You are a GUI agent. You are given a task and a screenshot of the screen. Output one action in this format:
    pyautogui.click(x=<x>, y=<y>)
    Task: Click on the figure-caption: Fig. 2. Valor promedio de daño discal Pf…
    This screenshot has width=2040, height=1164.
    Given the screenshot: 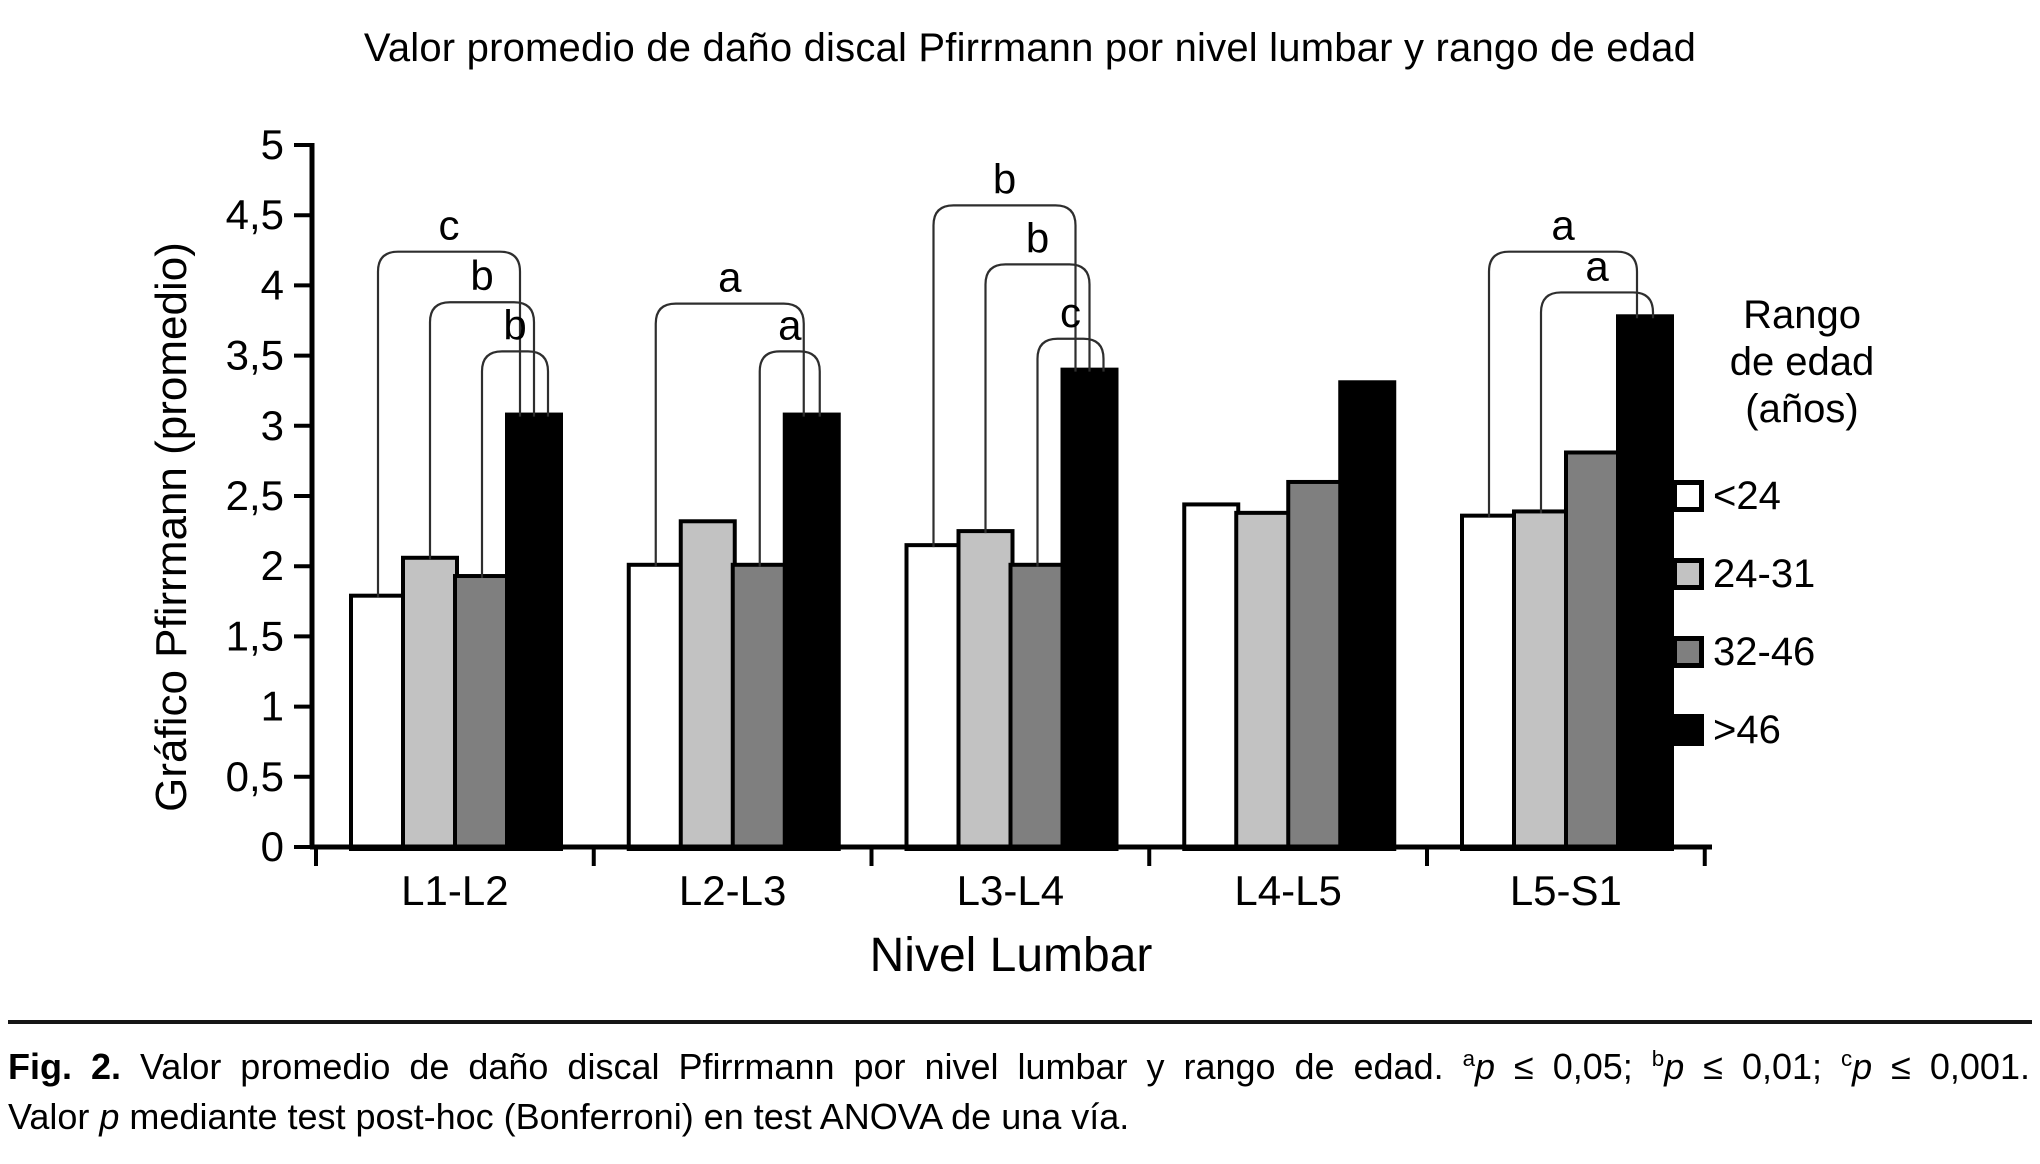 What is the action you would take?
    pyautogui.click(x=1019, y=1092)
    